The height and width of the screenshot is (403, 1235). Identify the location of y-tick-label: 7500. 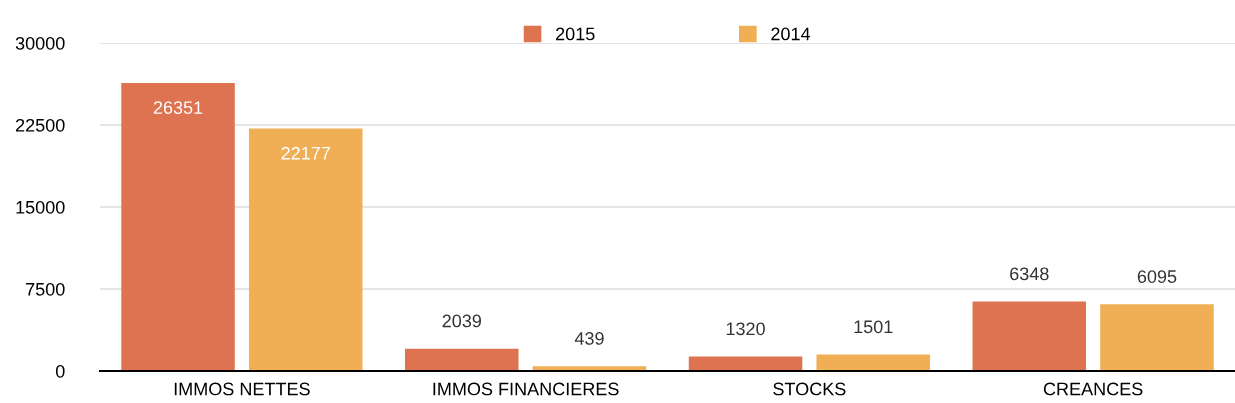
(45, 289).